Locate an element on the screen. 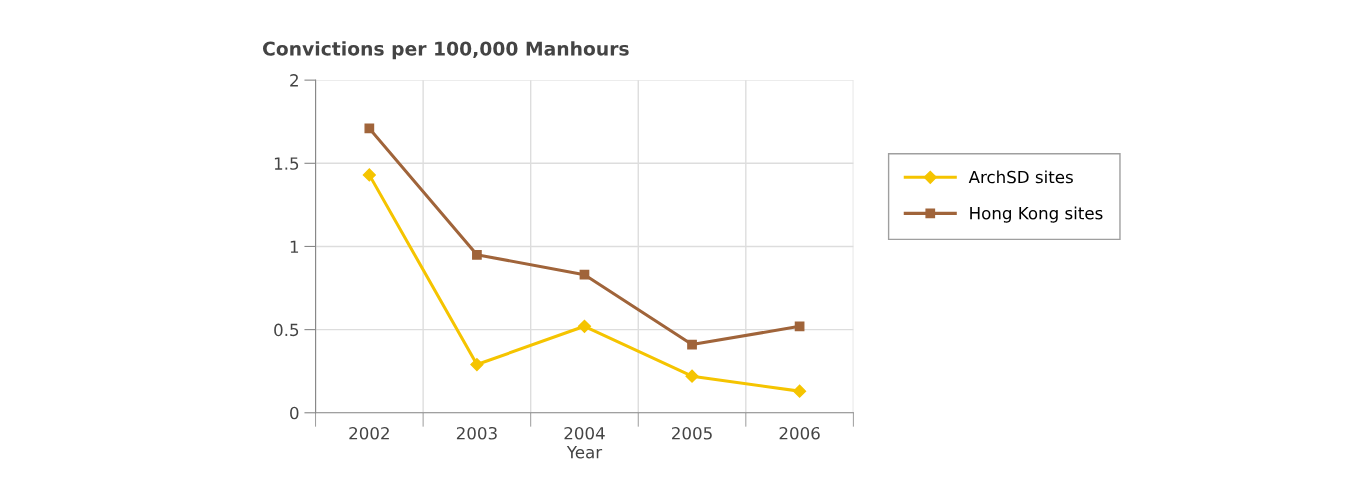 The width and height of the screenshot is (1372, 504). legend-label: Hong Kong sites is located at coordinates (1036, 214).